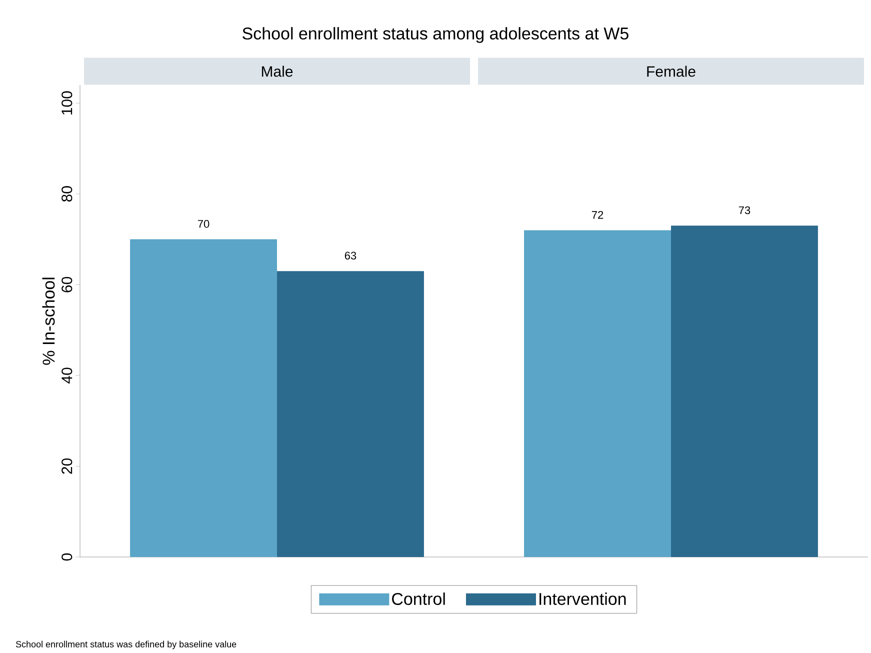  I want to click on data-label: 73, so click(744, 210).